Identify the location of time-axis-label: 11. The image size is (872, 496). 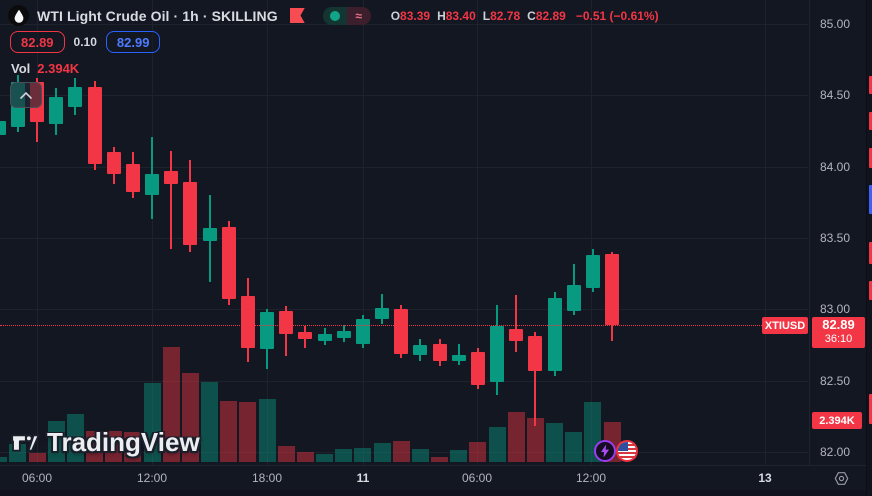
(363, 478).